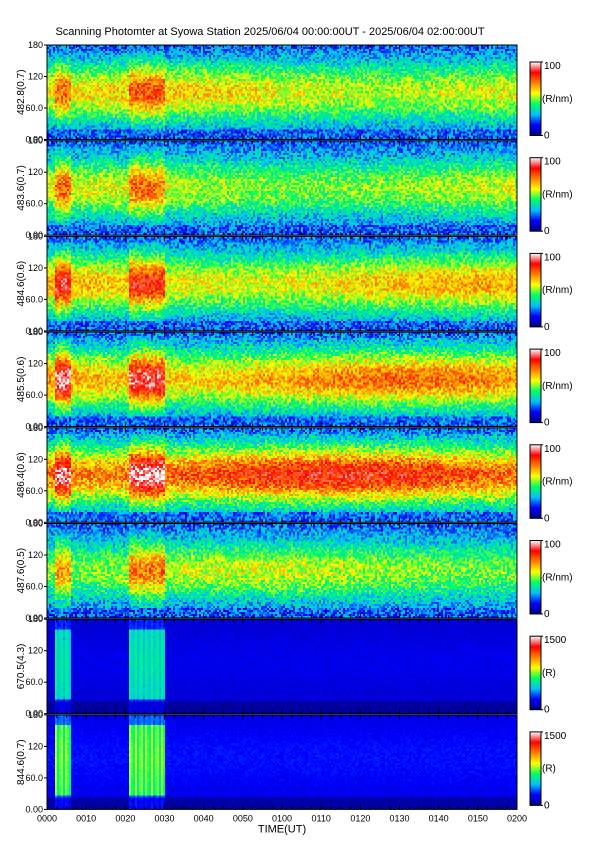  I want to click on panel-7: 0.00 60.0 120 180 844.6(0.7) 1500 (R) 0, so click(291, 762).